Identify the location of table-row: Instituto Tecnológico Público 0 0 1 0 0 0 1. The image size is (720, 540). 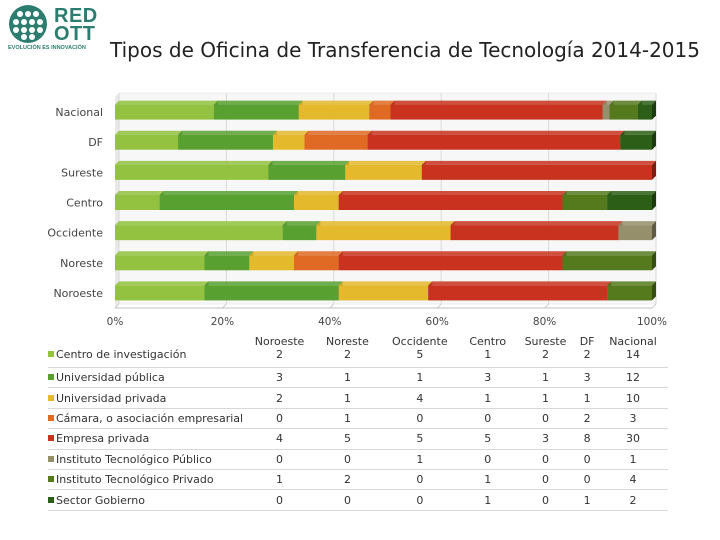
(358, 459).